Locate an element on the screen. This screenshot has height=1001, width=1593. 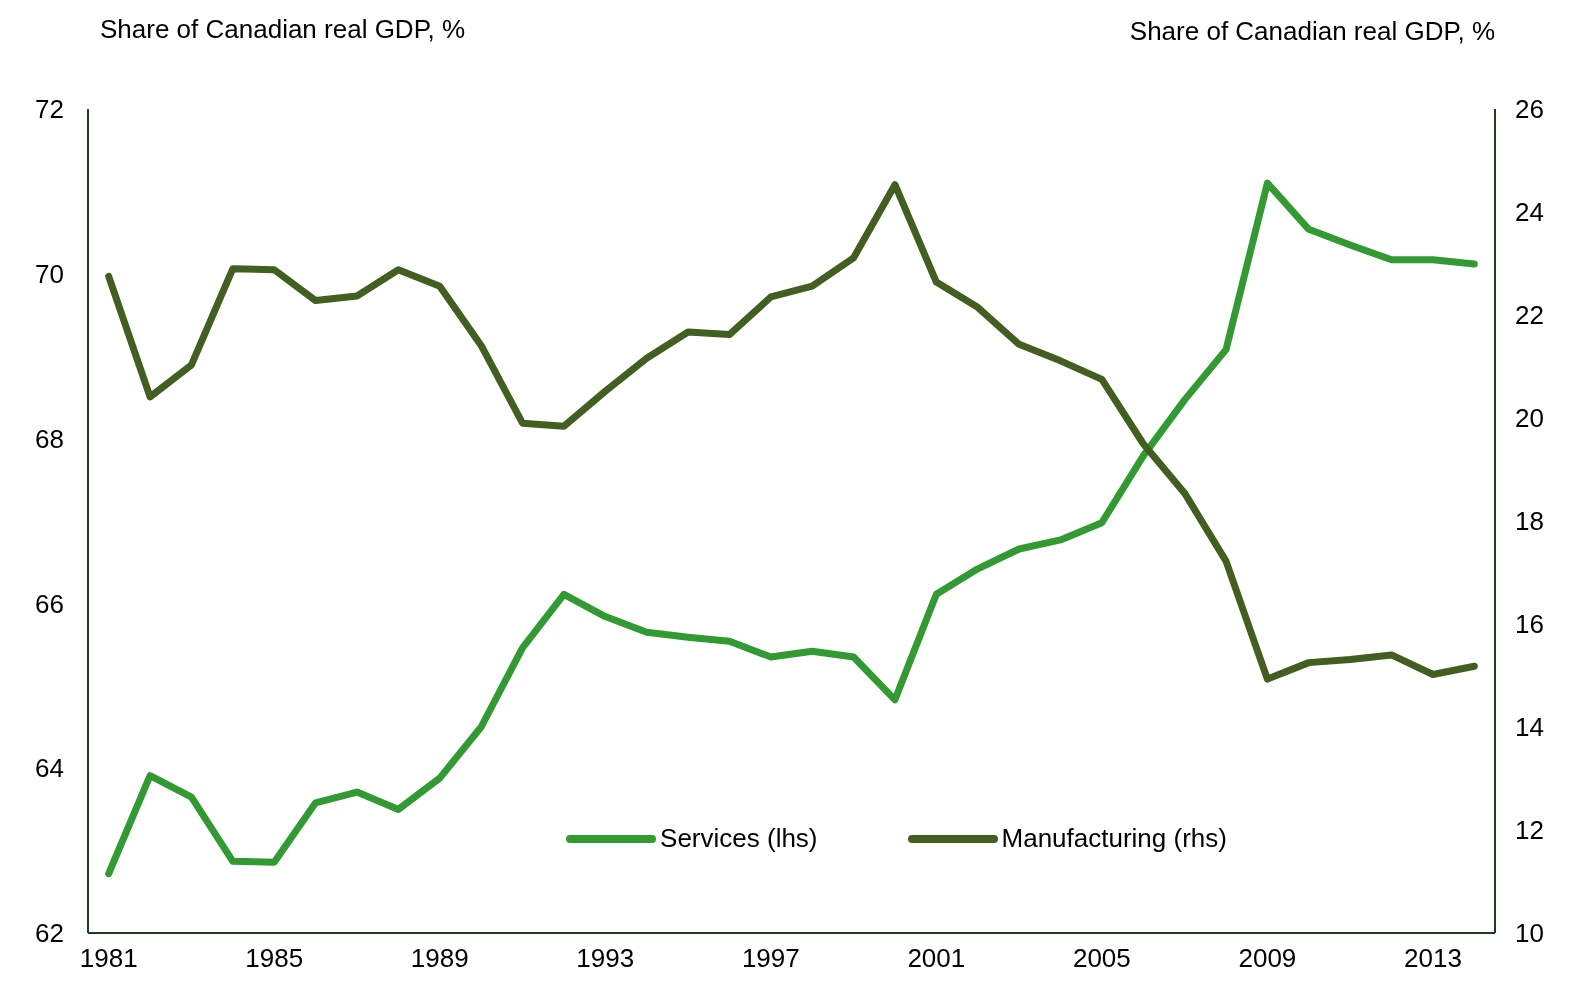
y2-tick-label: 24 is located at coordinates (1529, 212).